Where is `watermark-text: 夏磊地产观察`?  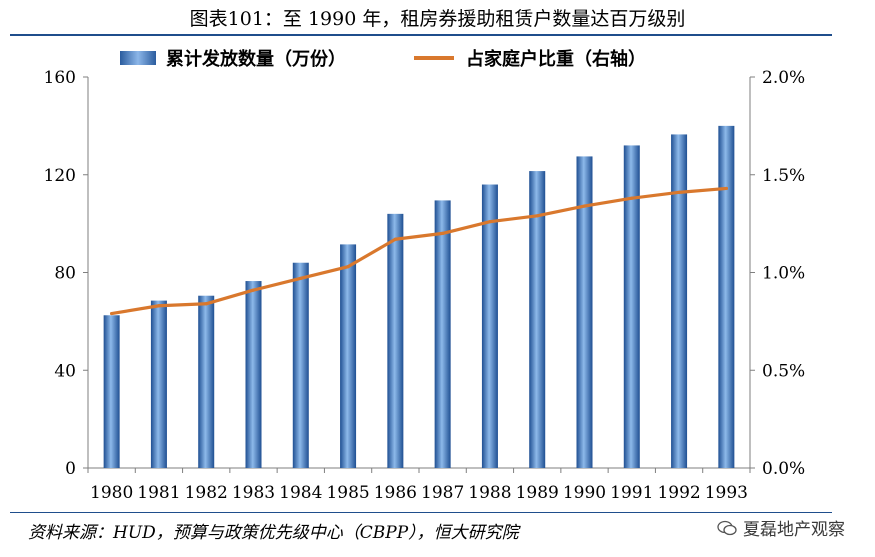
watermark-text: 夏磊地产观察 is located at coordinates (794, 530).